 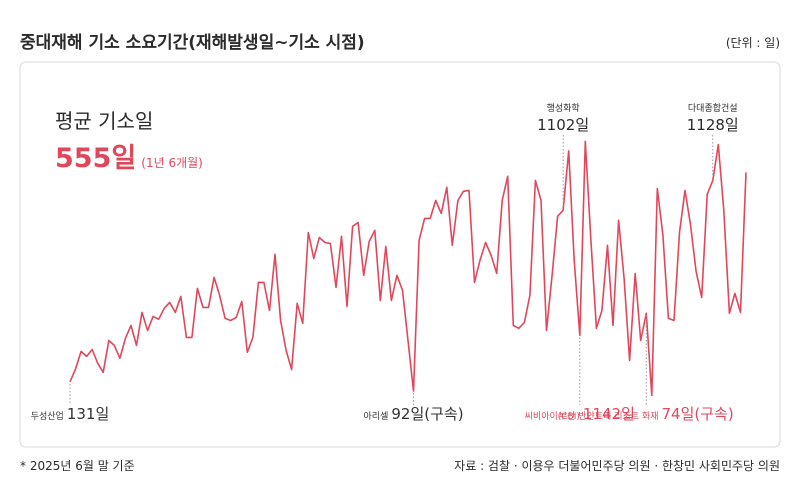 I want to click on source: 자료 : 검찰 · 이용우 더불어민주당 의원 · 한창민 사회민주당 의원, so click(x=617, y=466).